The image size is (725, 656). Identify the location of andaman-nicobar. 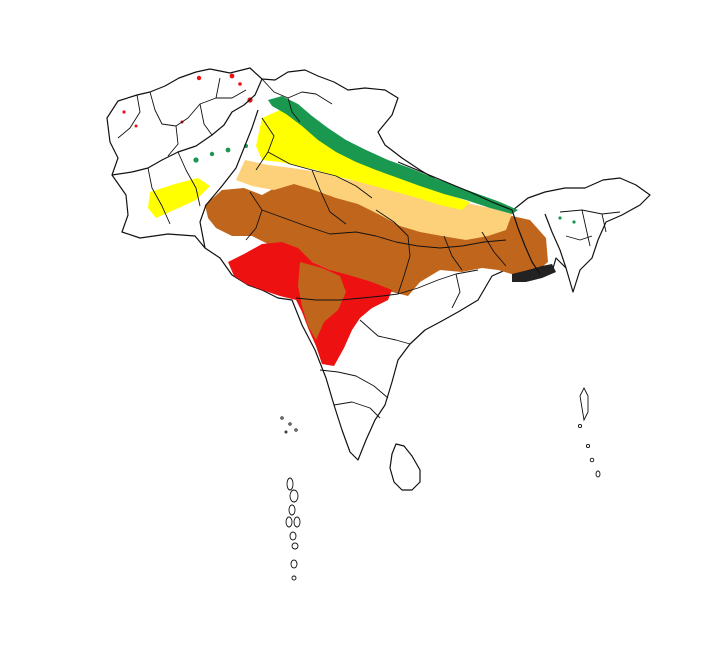
(589, 432).